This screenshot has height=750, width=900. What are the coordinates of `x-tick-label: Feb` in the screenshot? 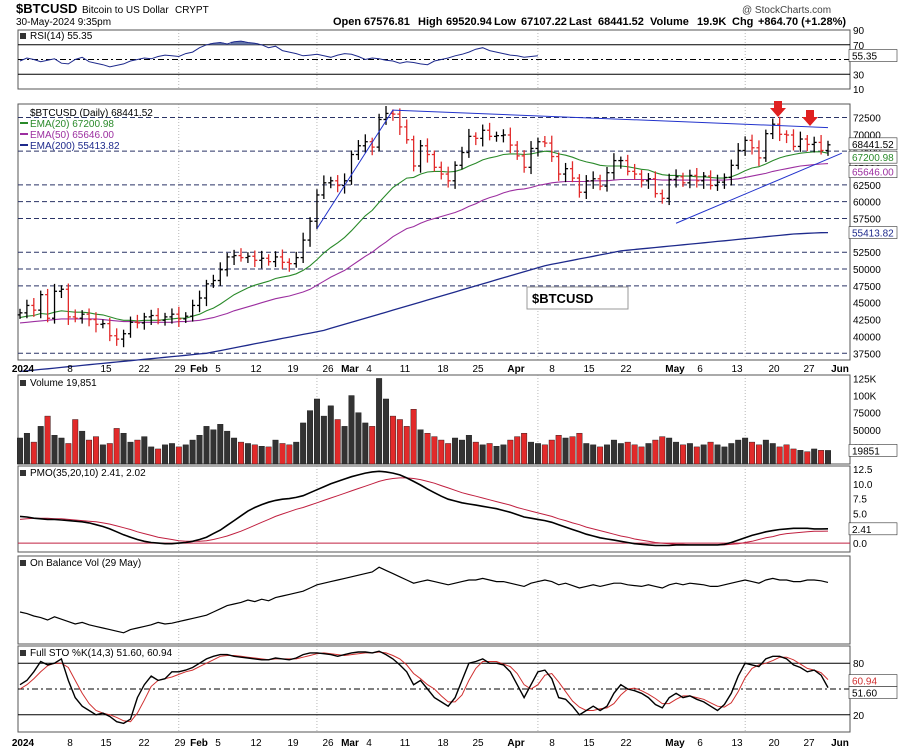 It's located at (199, 743).